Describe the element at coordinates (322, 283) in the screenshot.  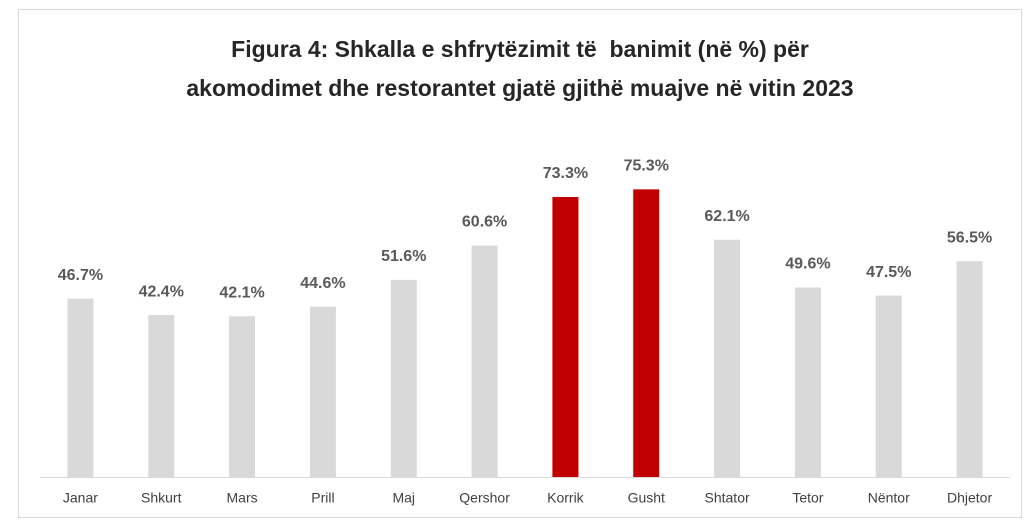
I see `data-label: 44.6%` at that location.